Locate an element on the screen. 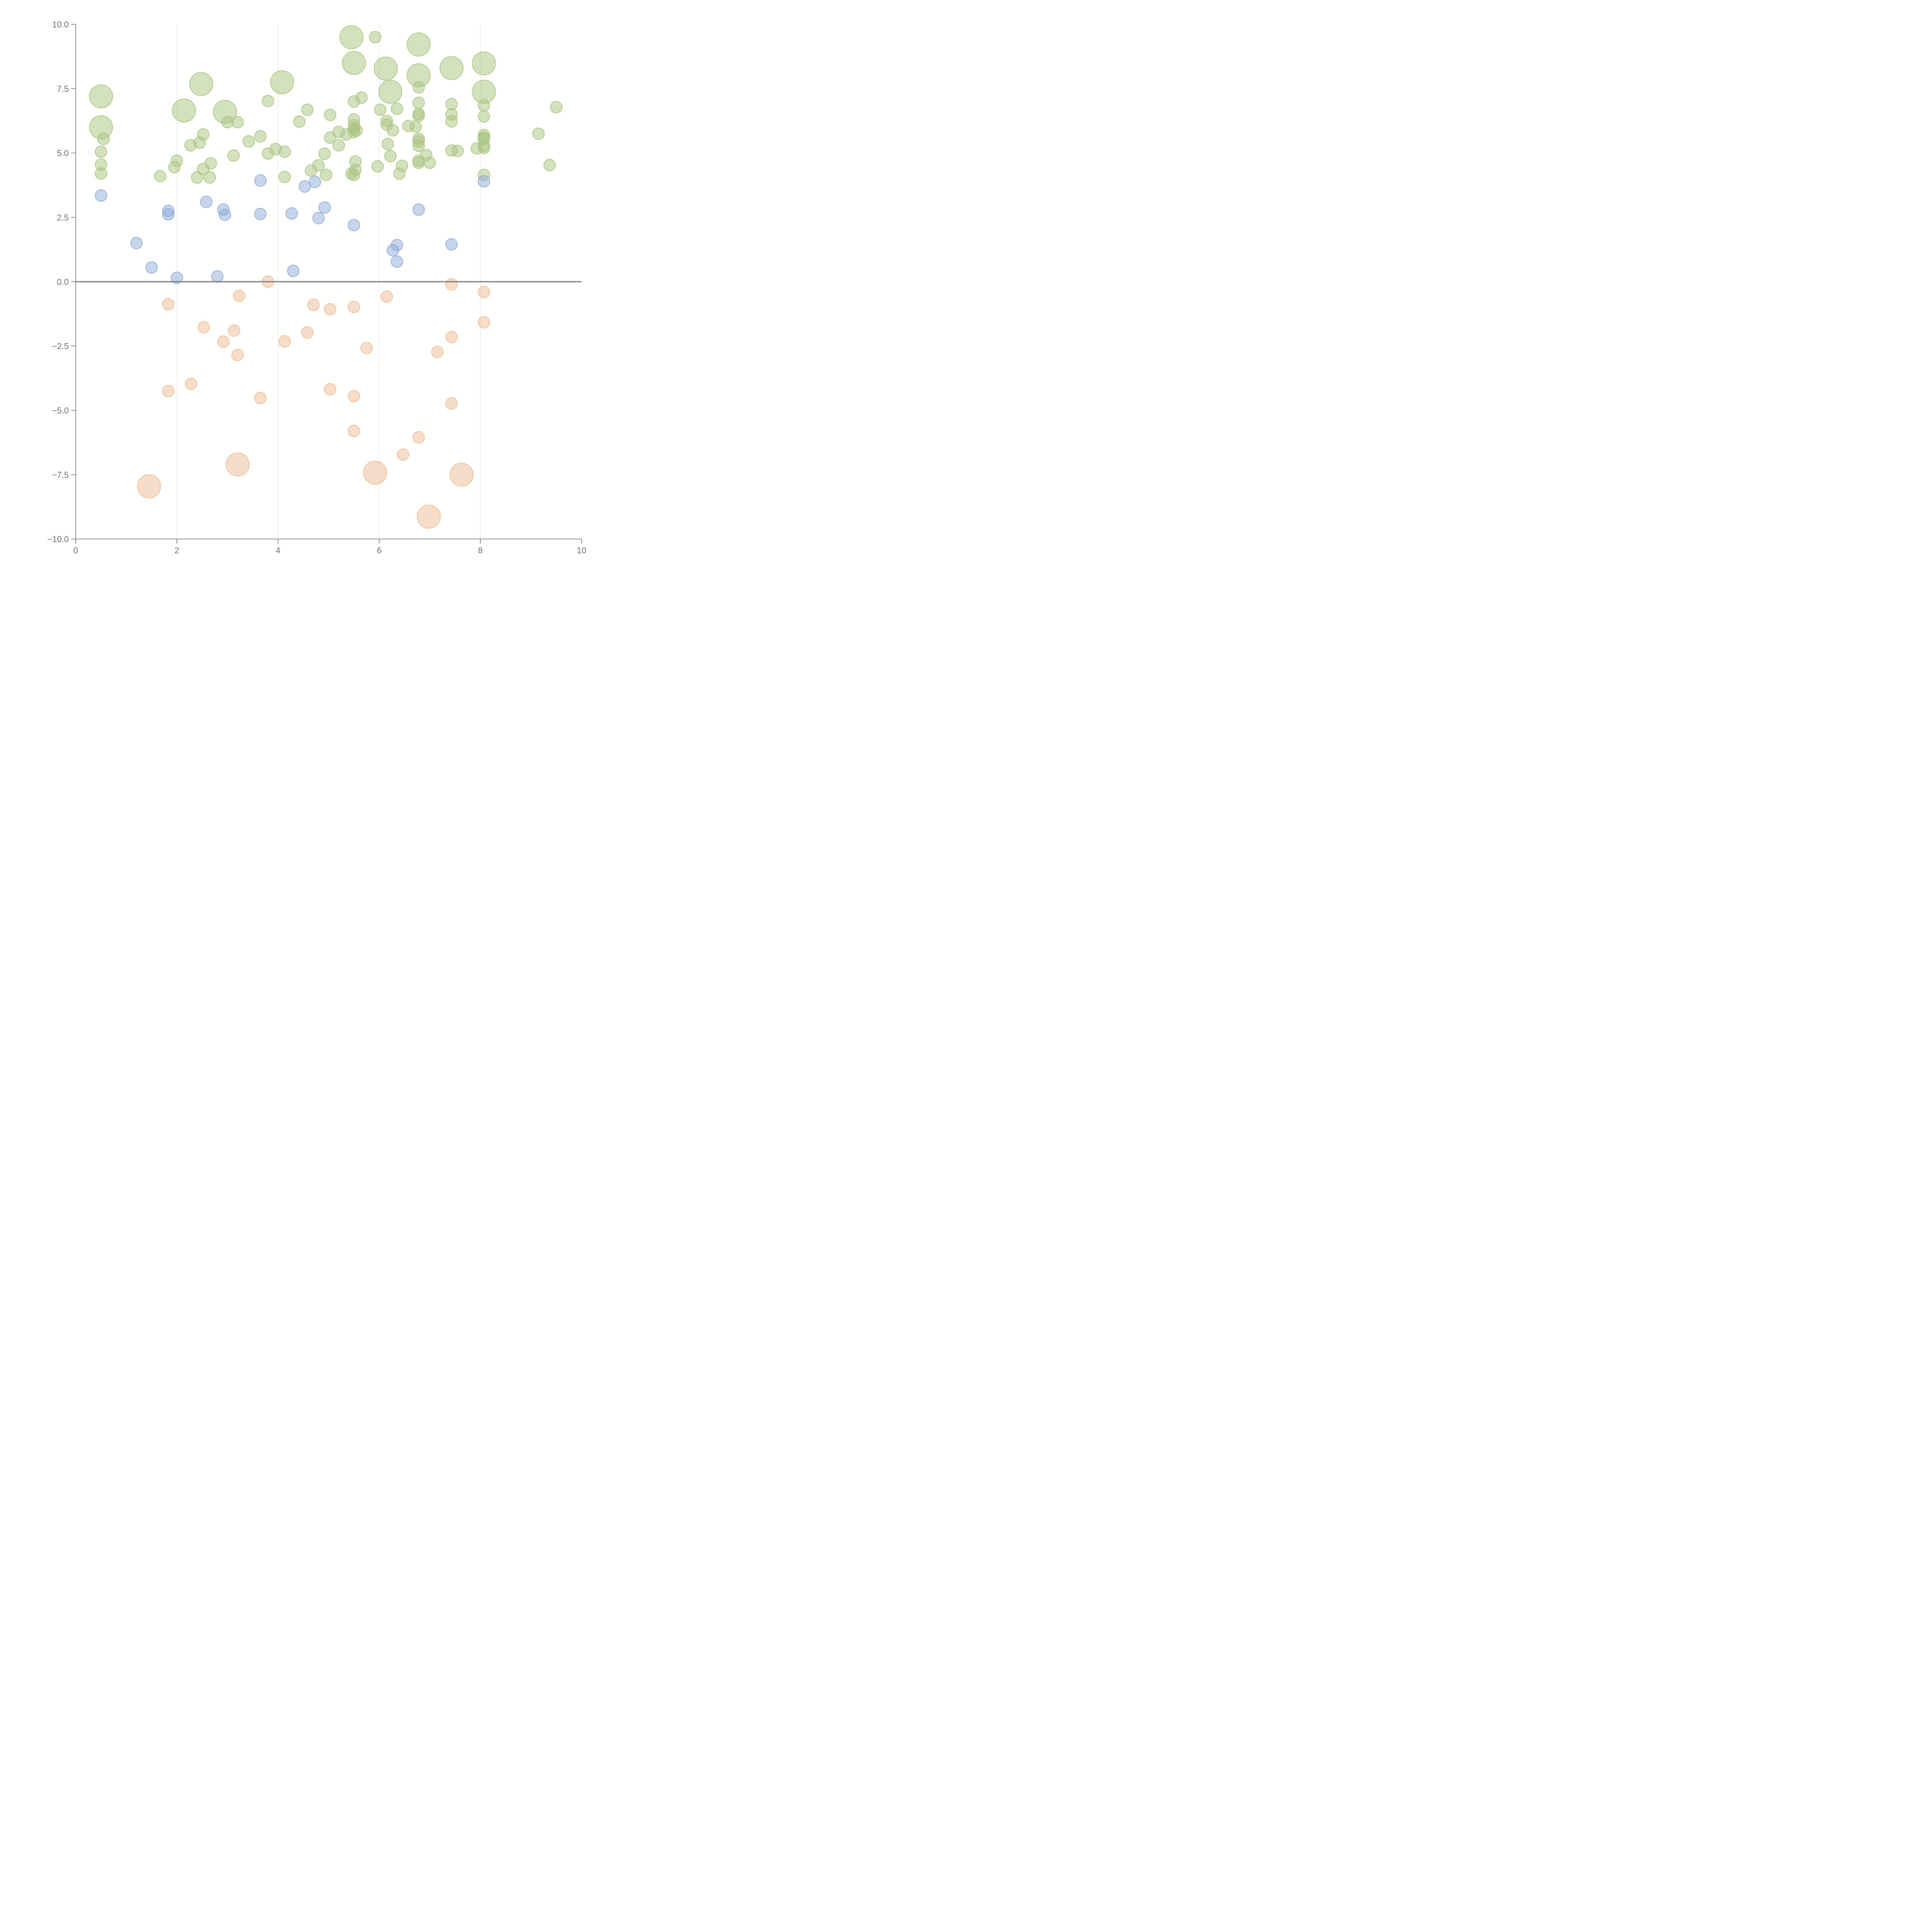 The width and height of the screenshot is (1932, 1932). bubble-chart: −10.0 −7.5 −5.0 −2.5 0.0 2.5 5.0 7.5 10.0 0 2 4 6 8 10 is located at coordinates (316, 287).